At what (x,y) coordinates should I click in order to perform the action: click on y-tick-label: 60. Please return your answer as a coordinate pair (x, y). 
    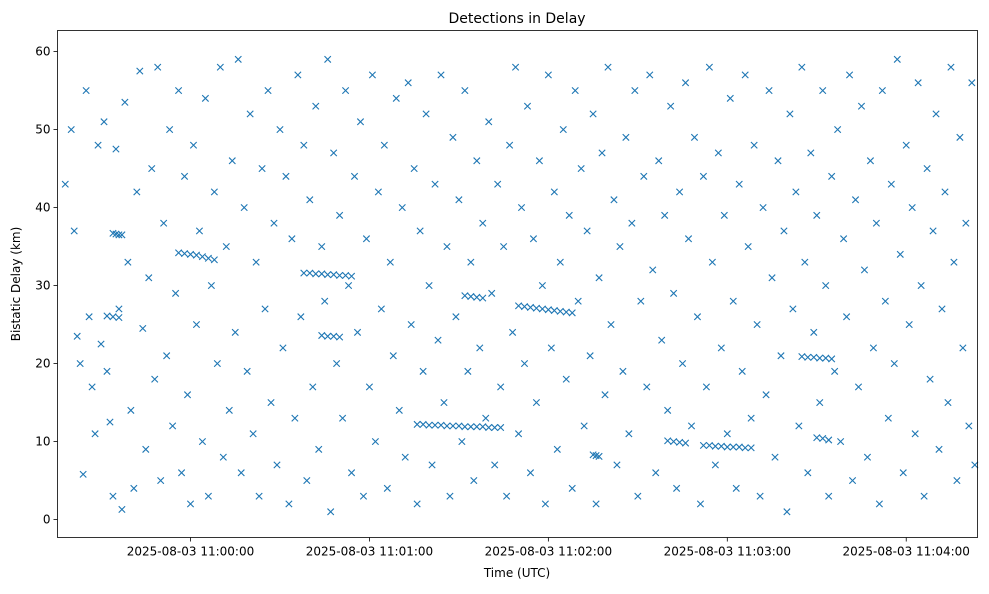
    Looking at the image, I should click on (42, 52).